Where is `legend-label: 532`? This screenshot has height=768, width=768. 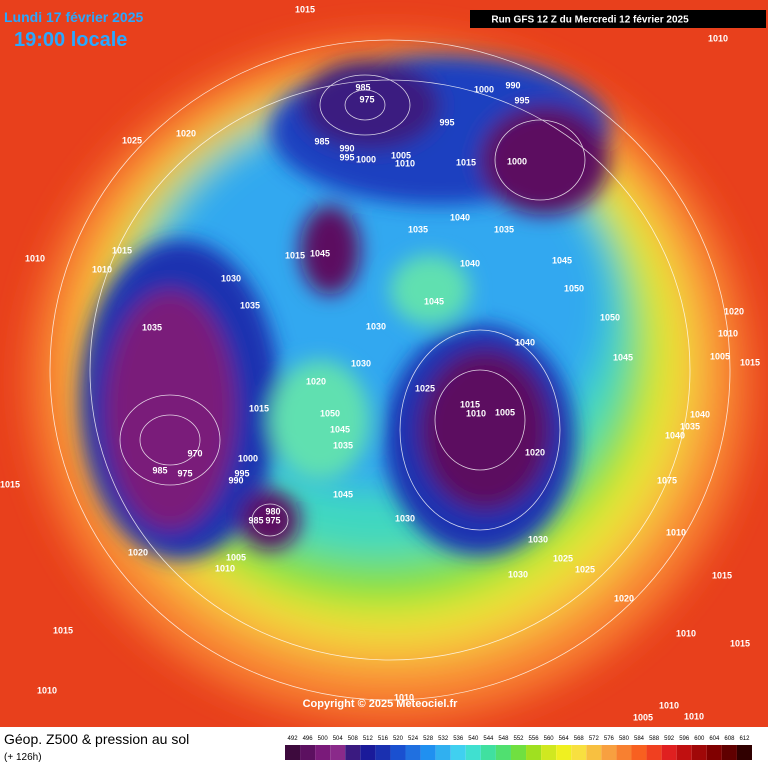 legend-label: 532 is located at coordinates (443, 739).